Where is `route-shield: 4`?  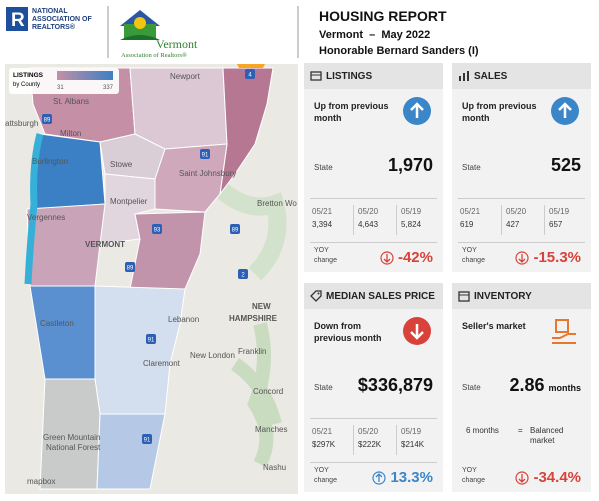
route-shield: 4 is located at coordinates (250, 74).